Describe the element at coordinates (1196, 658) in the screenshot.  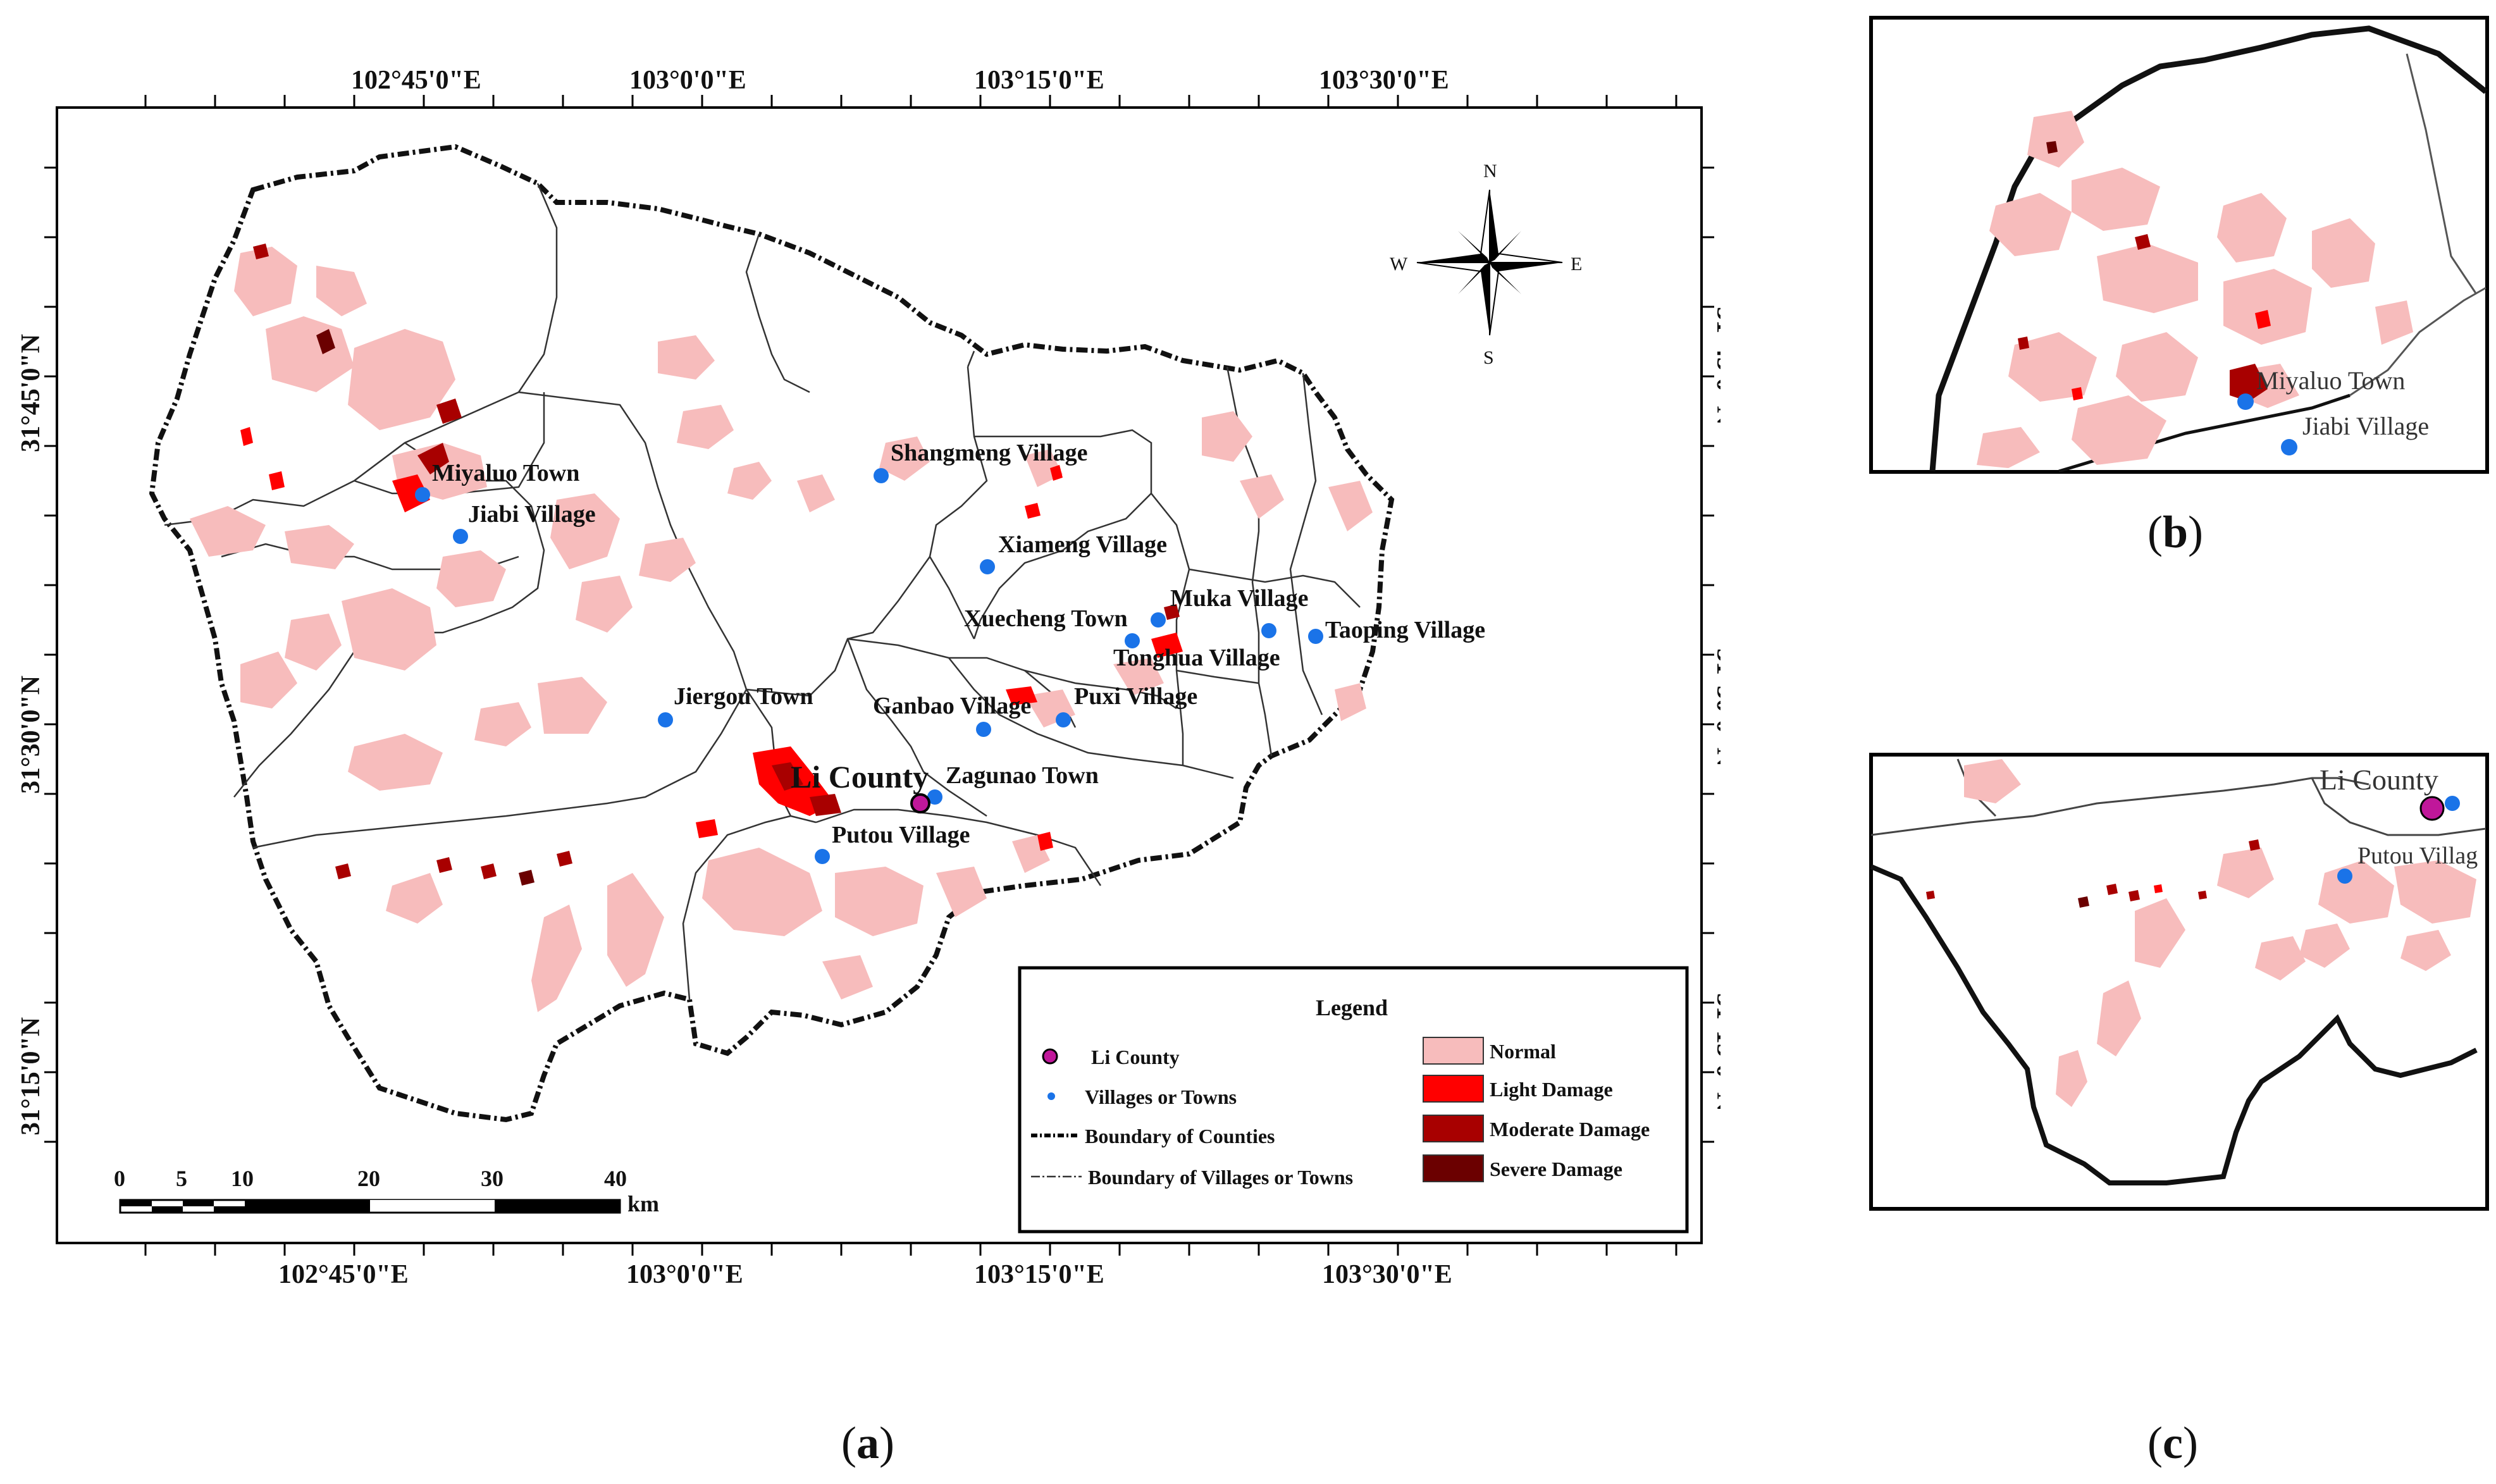
I see `label-tonghua: Tonghua Village` at that location.